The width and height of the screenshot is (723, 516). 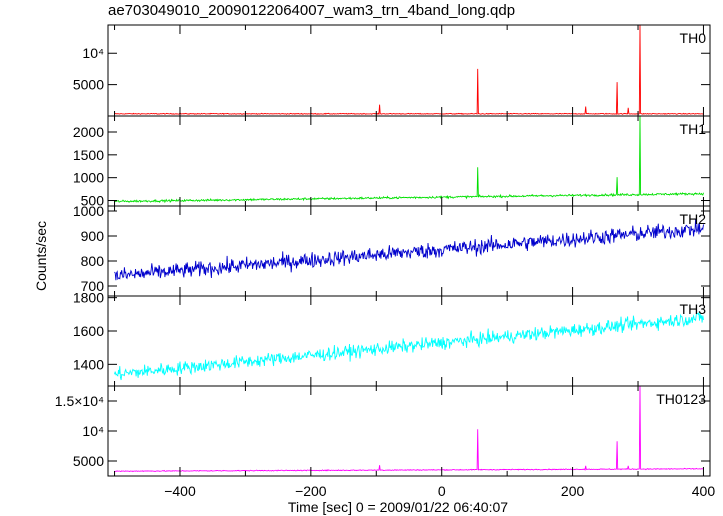 I want to click on y-tick-label: 800, so click(x=93, y=261).